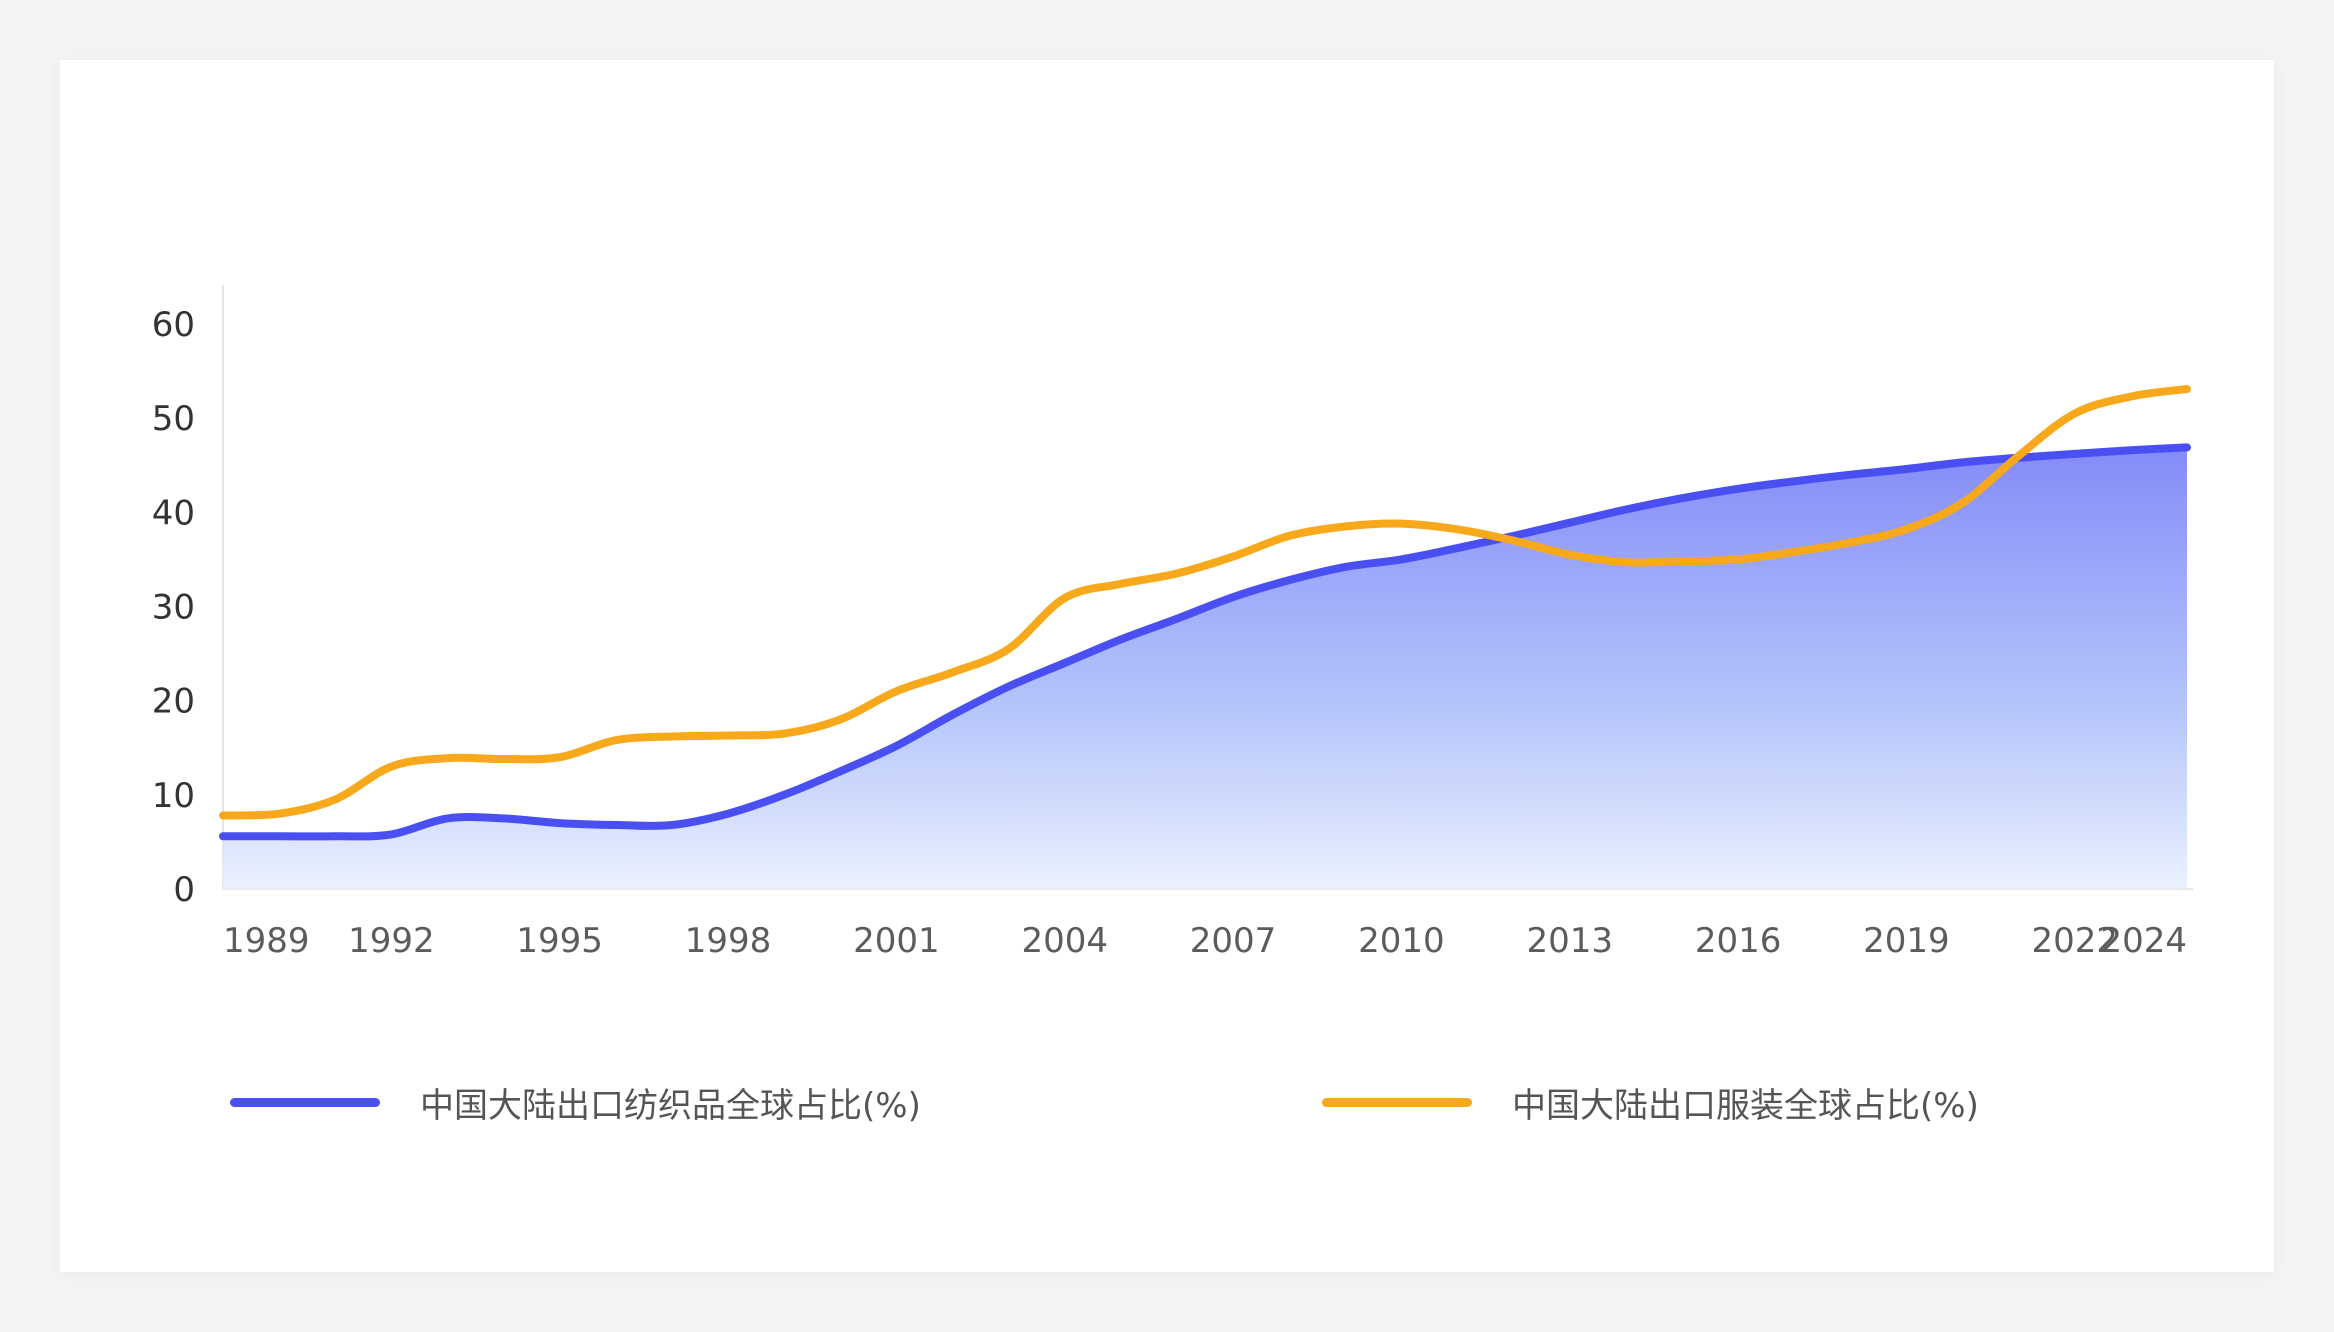 The width and height of the screenshot is (2334, 1332). What do you see at coordinates (173, 419) in the screenshot?
I see `y-tick-label: 50` at bounding box center [173, 419].